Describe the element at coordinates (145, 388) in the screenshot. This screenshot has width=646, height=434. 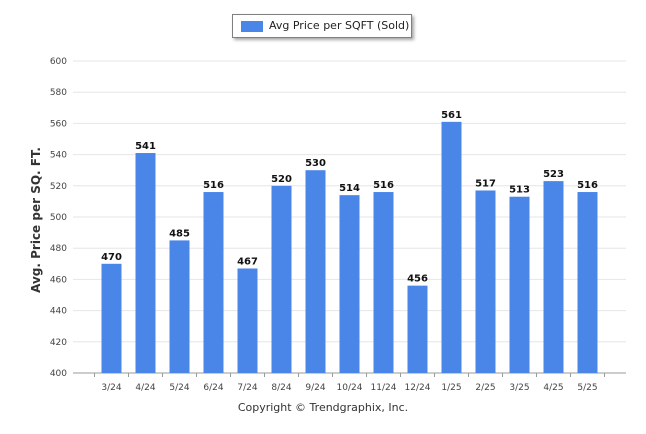
I see `x-tick-label: 4/24` at that location.